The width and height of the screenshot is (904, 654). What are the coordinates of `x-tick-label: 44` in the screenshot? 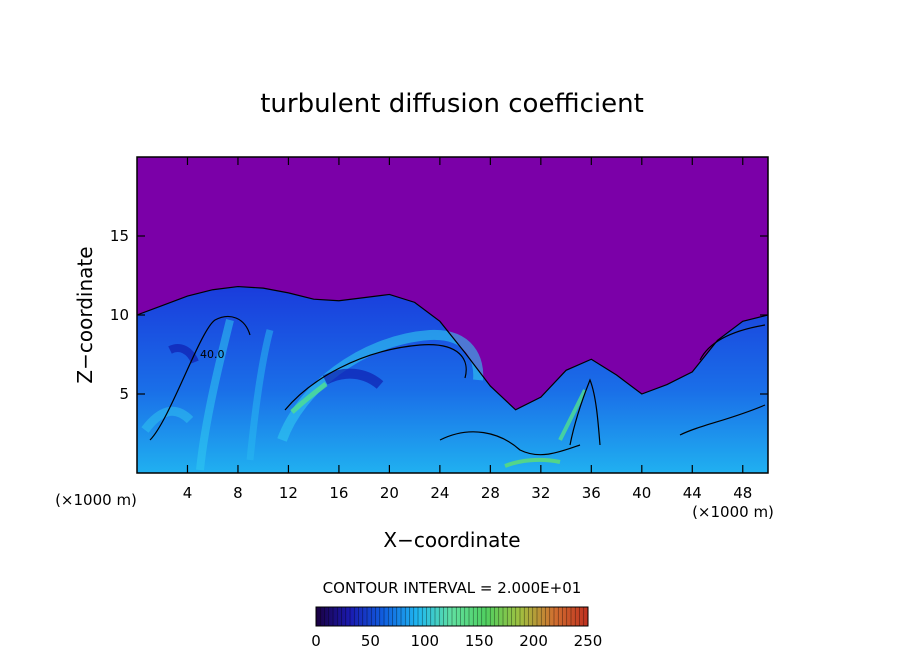 It's located at (692, 493).